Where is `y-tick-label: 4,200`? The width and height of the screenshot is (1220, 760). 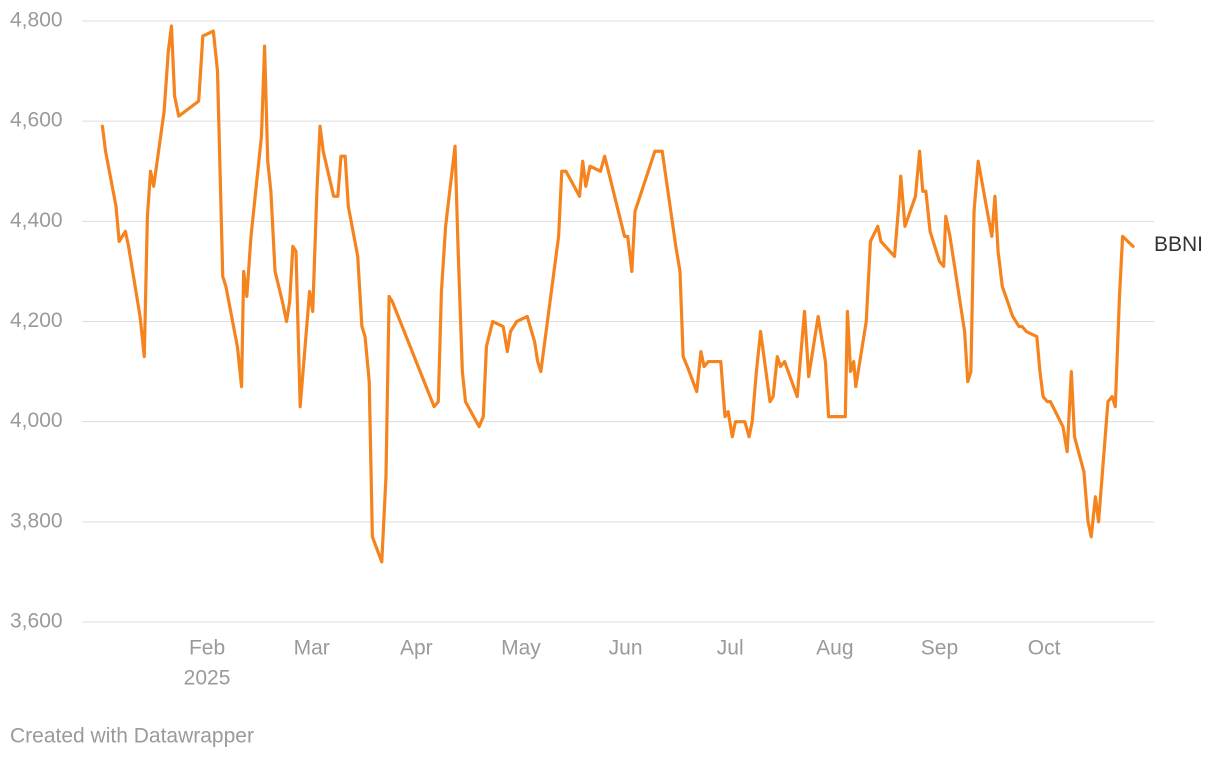 y-tick-label: 4,200 is located at coordinates (36, 320).